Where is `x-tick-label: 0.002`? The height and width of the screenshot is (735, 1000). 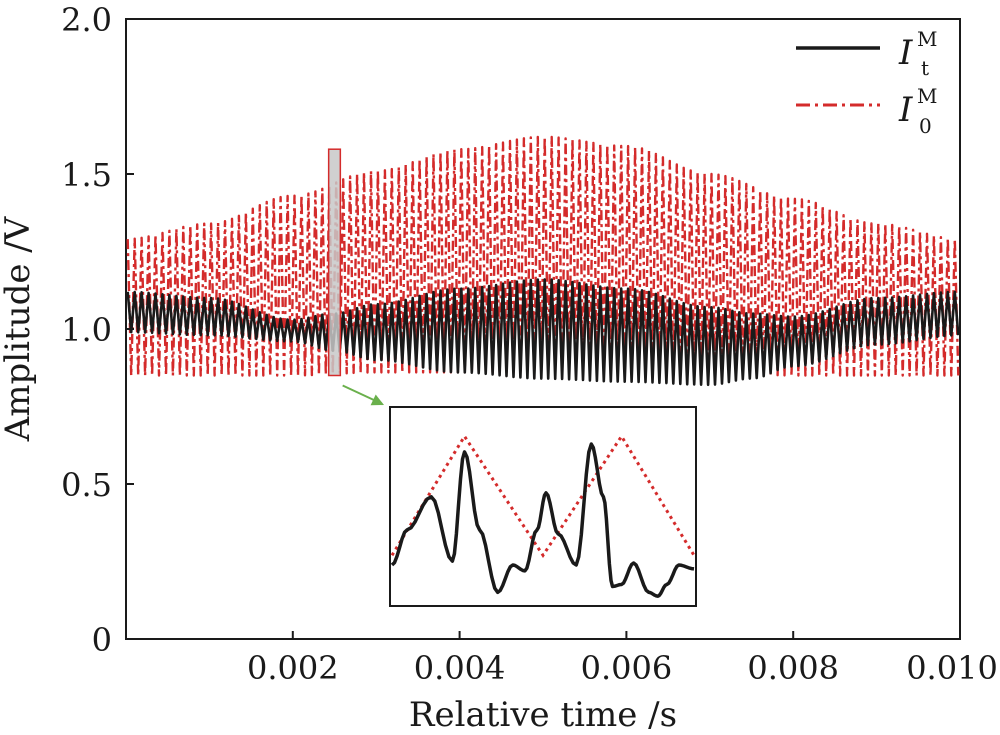
x-tick-label: 0.002 is located at coordinates (293, 668).